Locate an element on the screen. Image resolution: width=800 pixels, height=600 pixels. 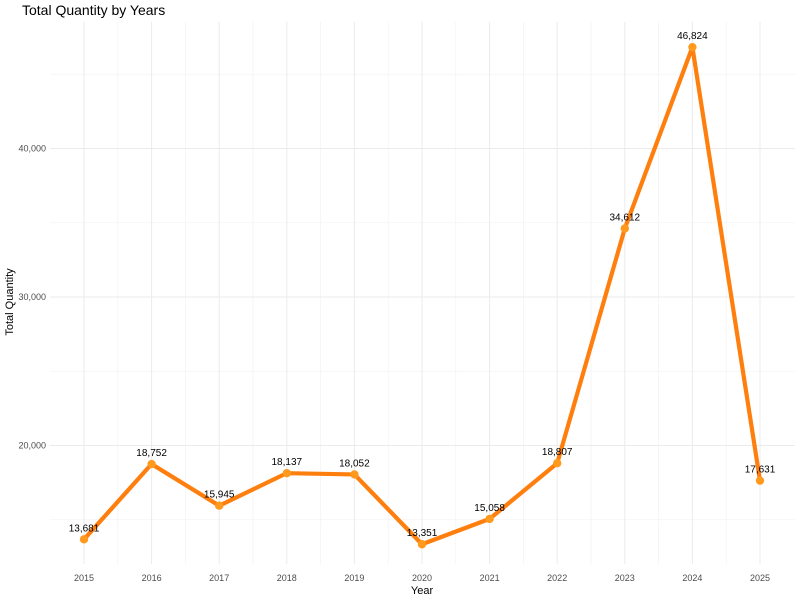
data-label: 13,351 is located at coordinates (422, 533).